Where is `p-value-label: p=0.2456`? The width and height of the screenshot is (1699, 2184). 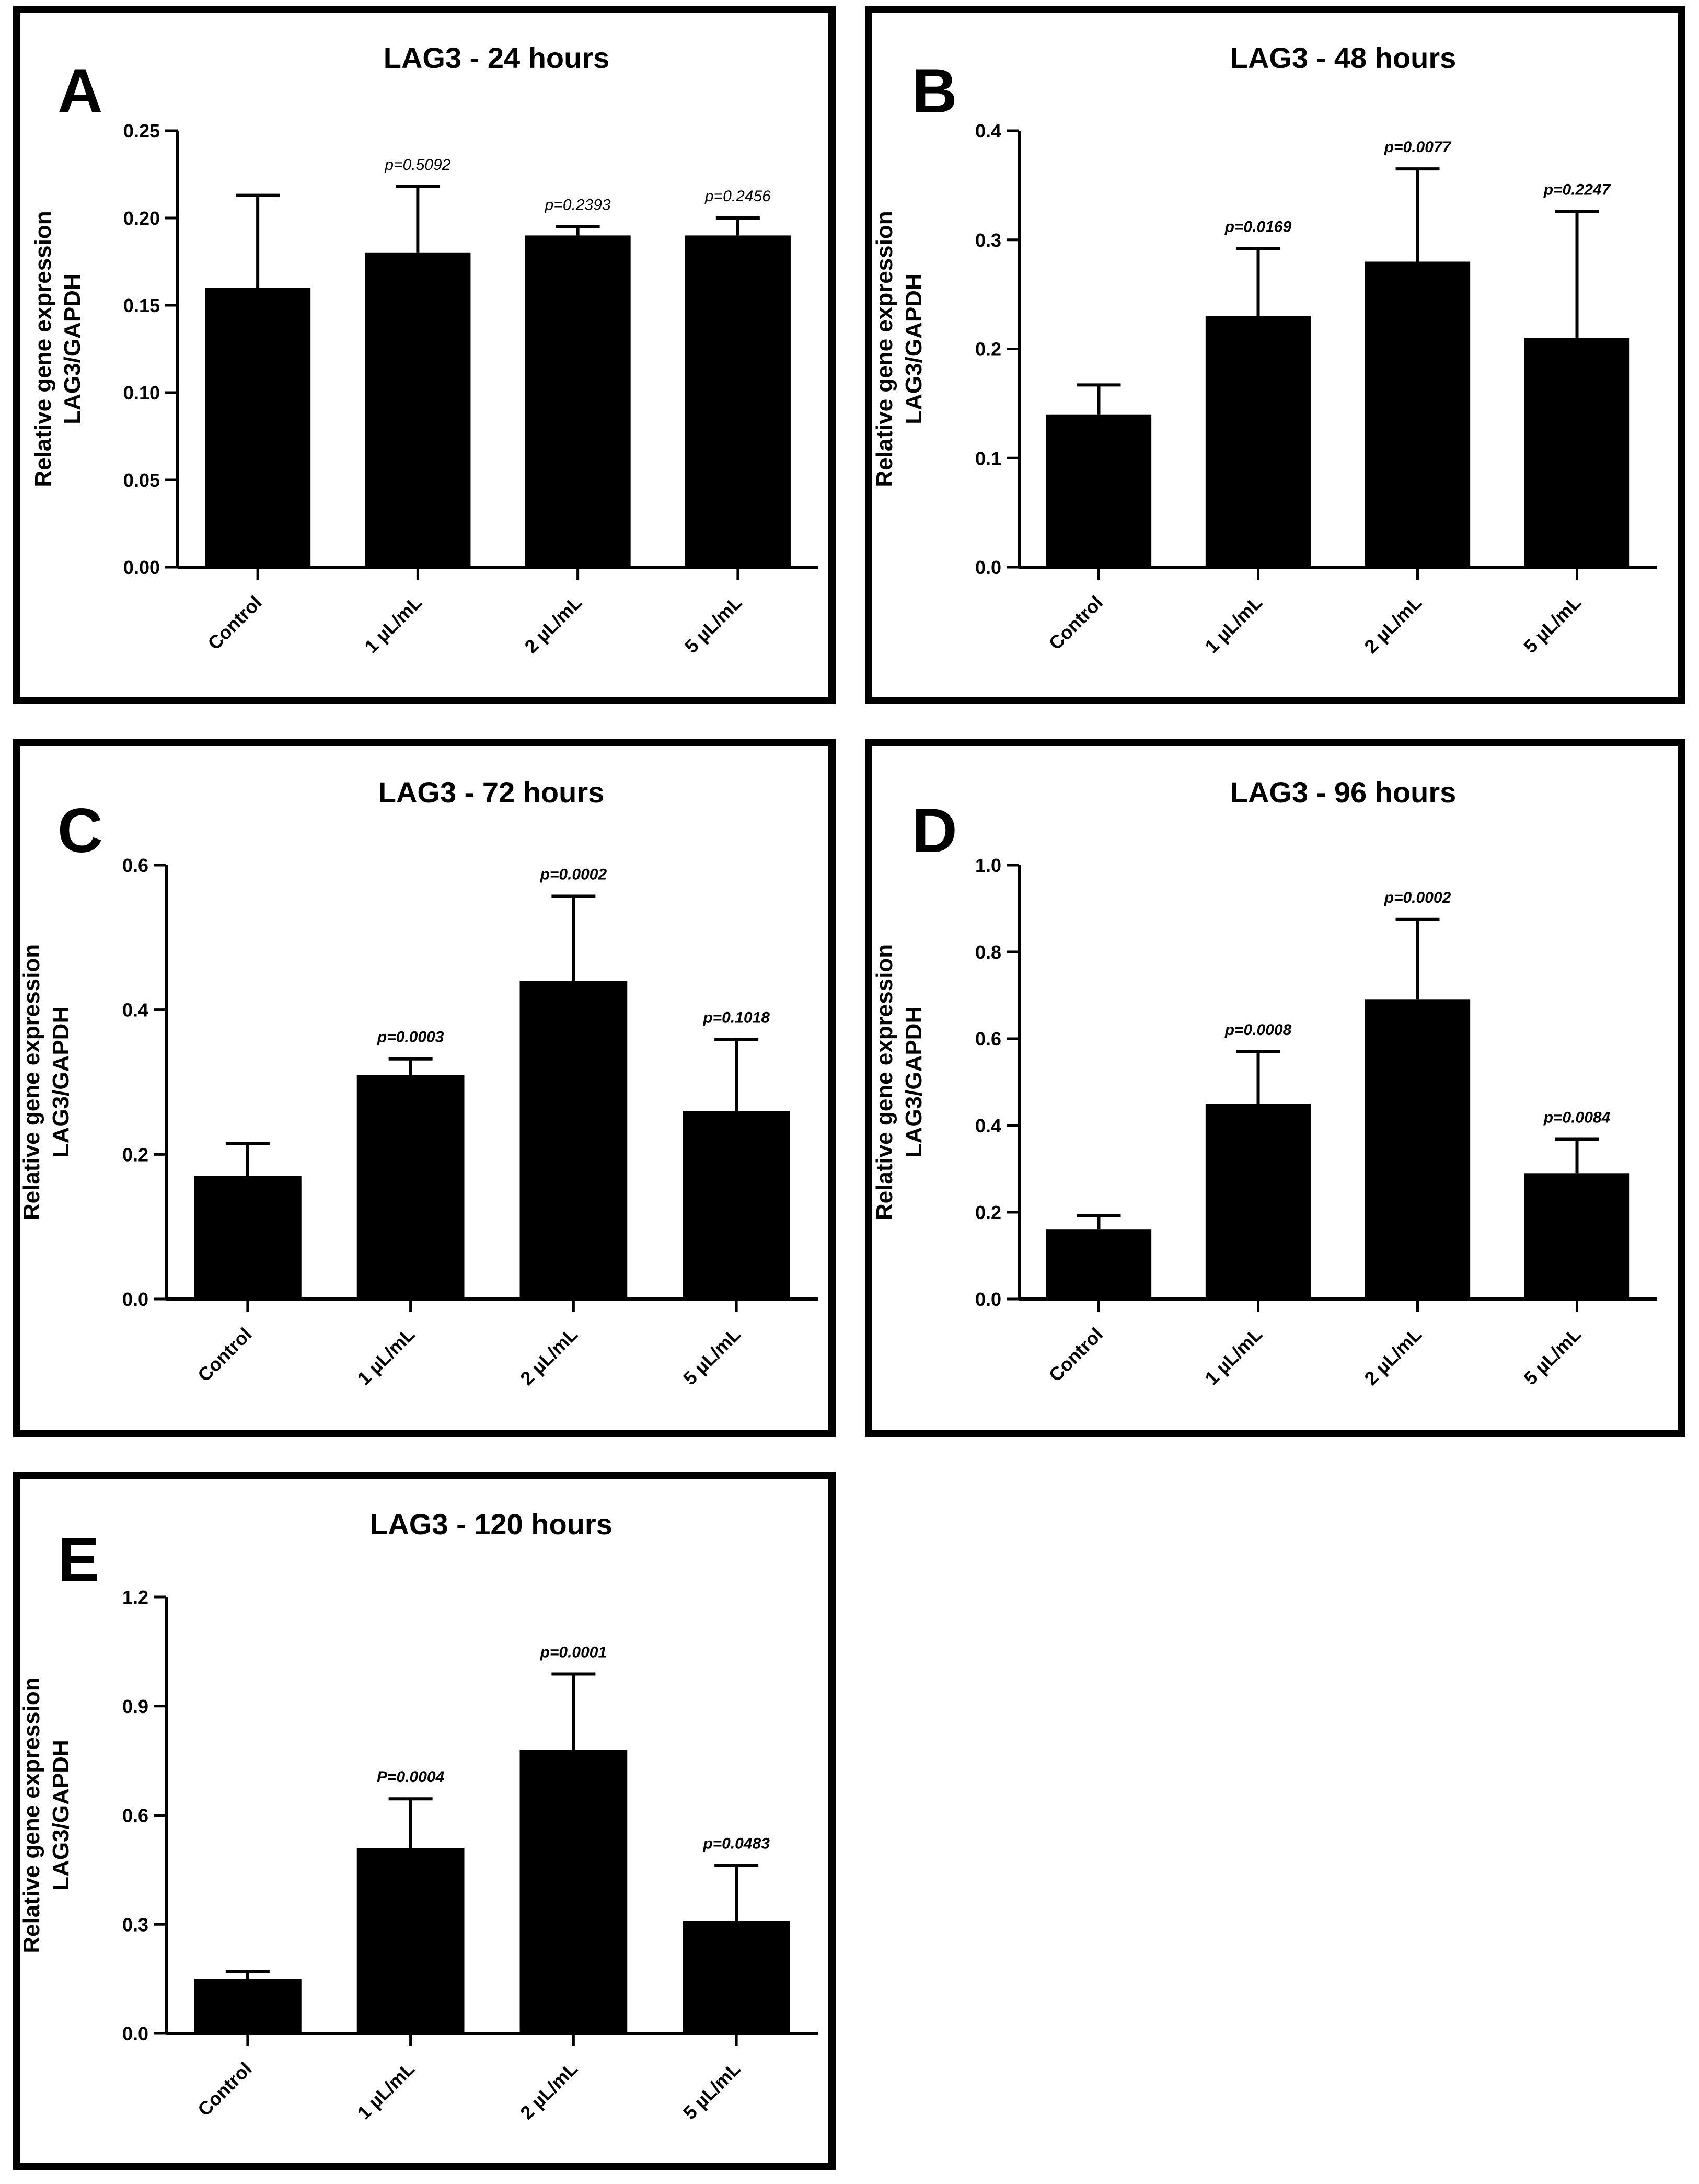
p-value-label: p=0.2456 is located at coordinates (738, 196).